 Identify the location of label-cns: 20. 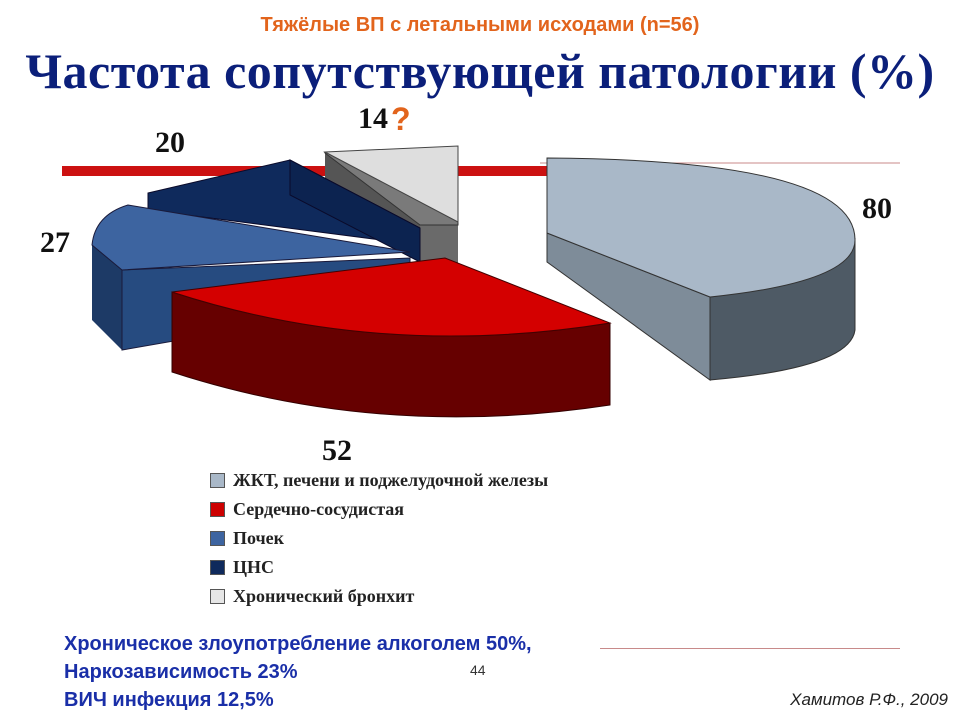
(170, 142).